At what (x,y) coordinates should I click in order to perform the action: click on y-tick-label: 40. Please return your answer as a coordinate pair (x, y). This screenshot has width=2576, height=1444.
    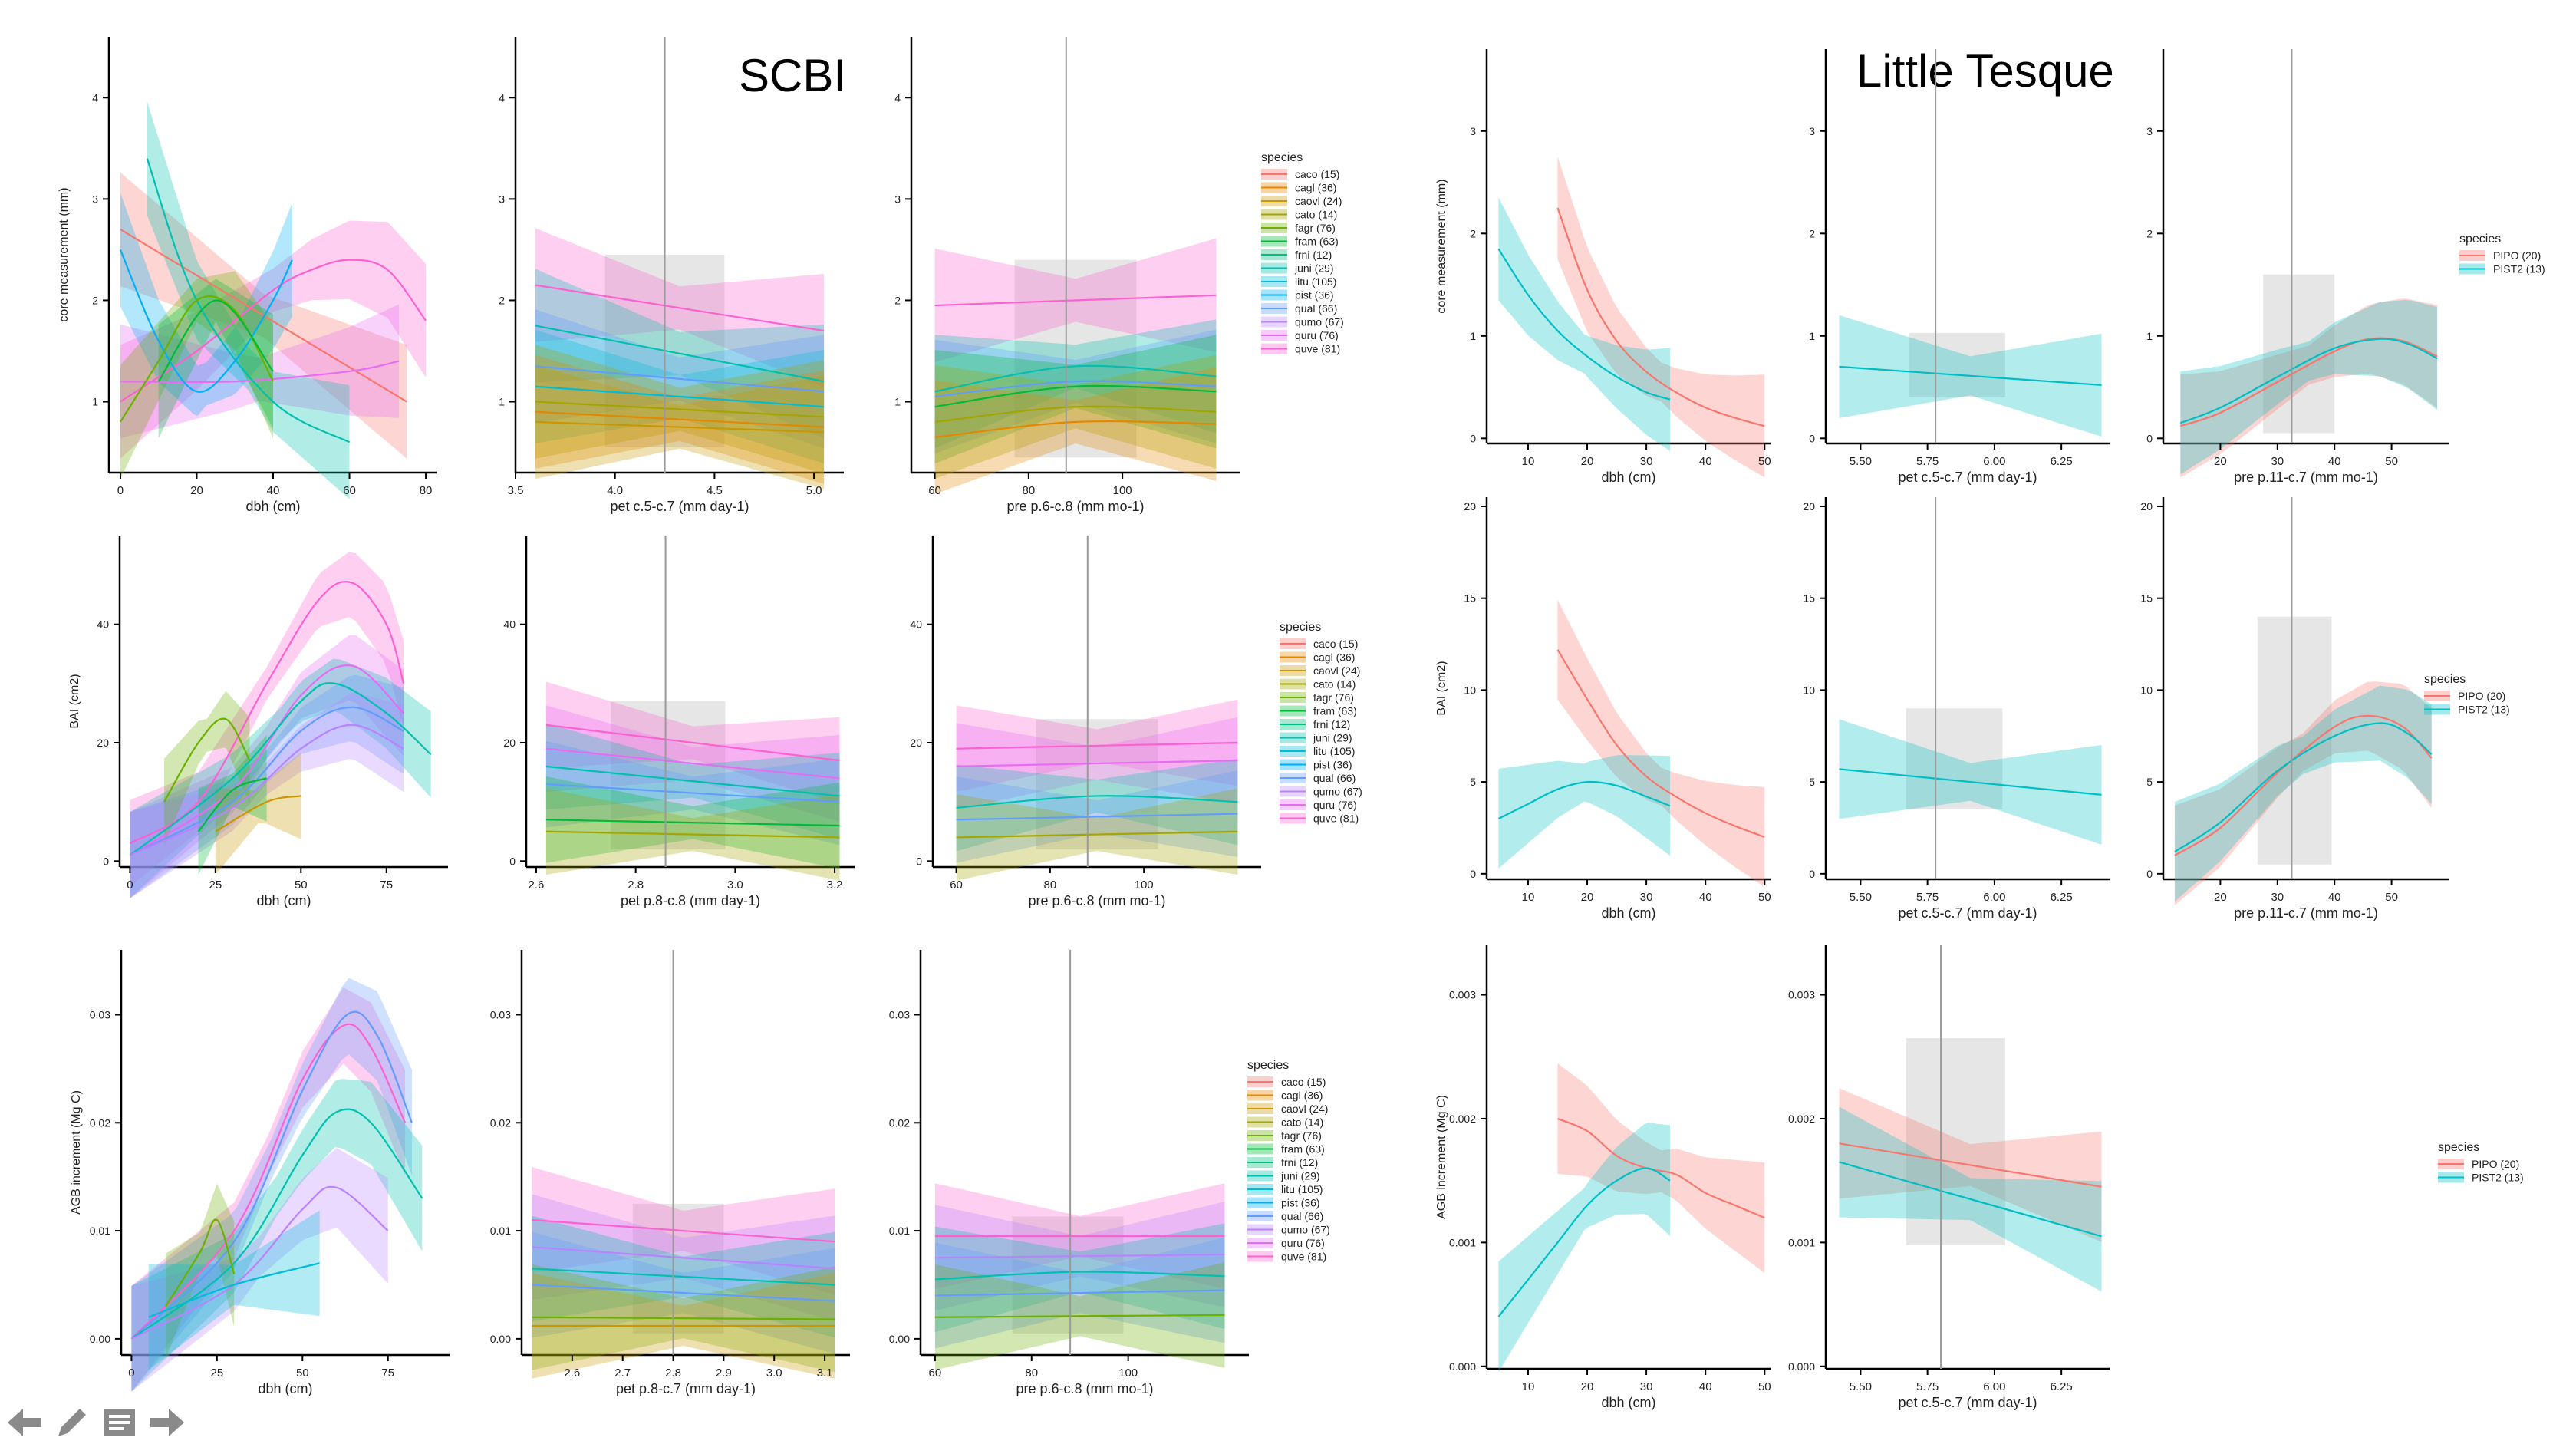
    Looking at the image, I should click on (916, 625).